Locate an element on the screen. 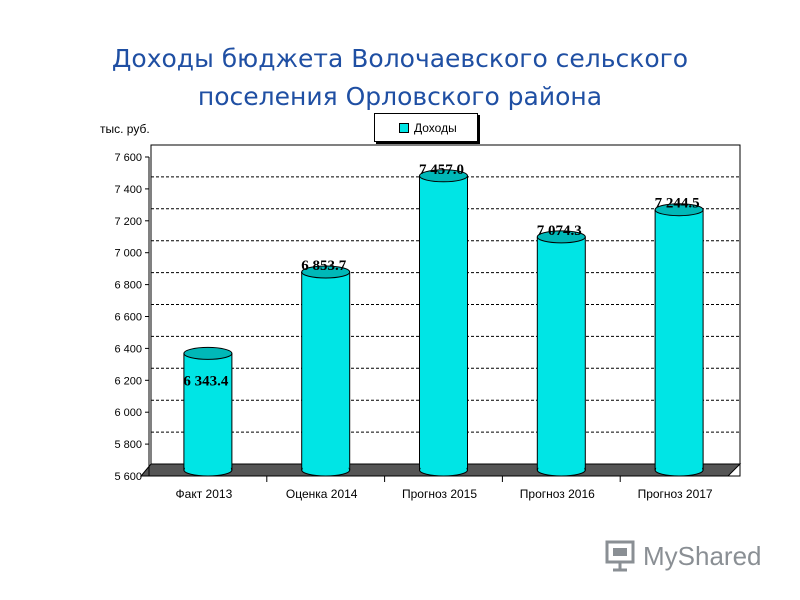 The height and width of the screenshot is (600, 800). y-tick-label: 6 400 is located at coordinates (128, 349).